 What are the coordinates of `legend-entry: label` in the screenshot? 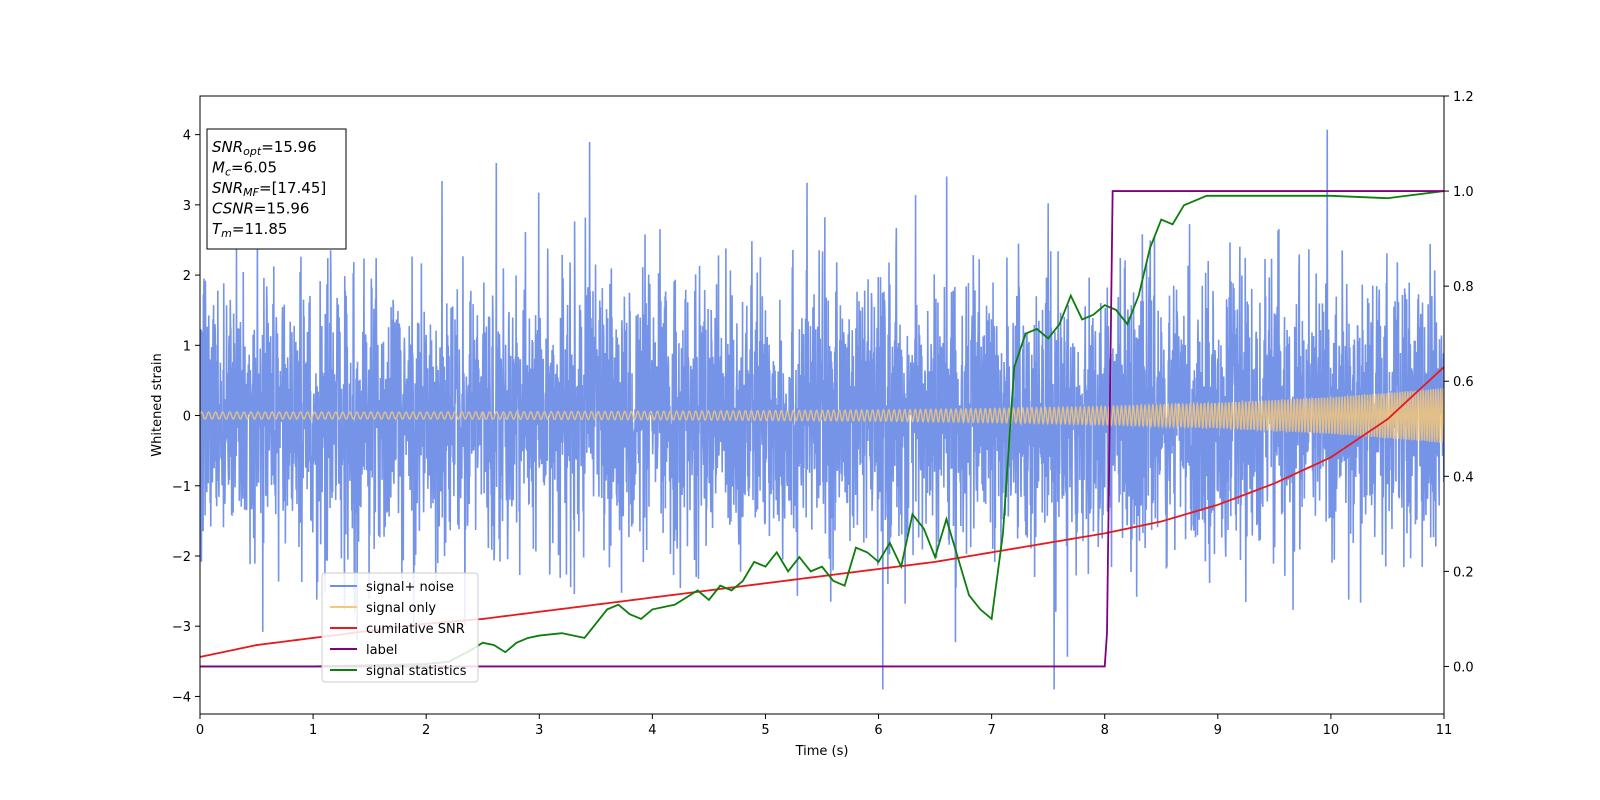 It's located at (381, 650).